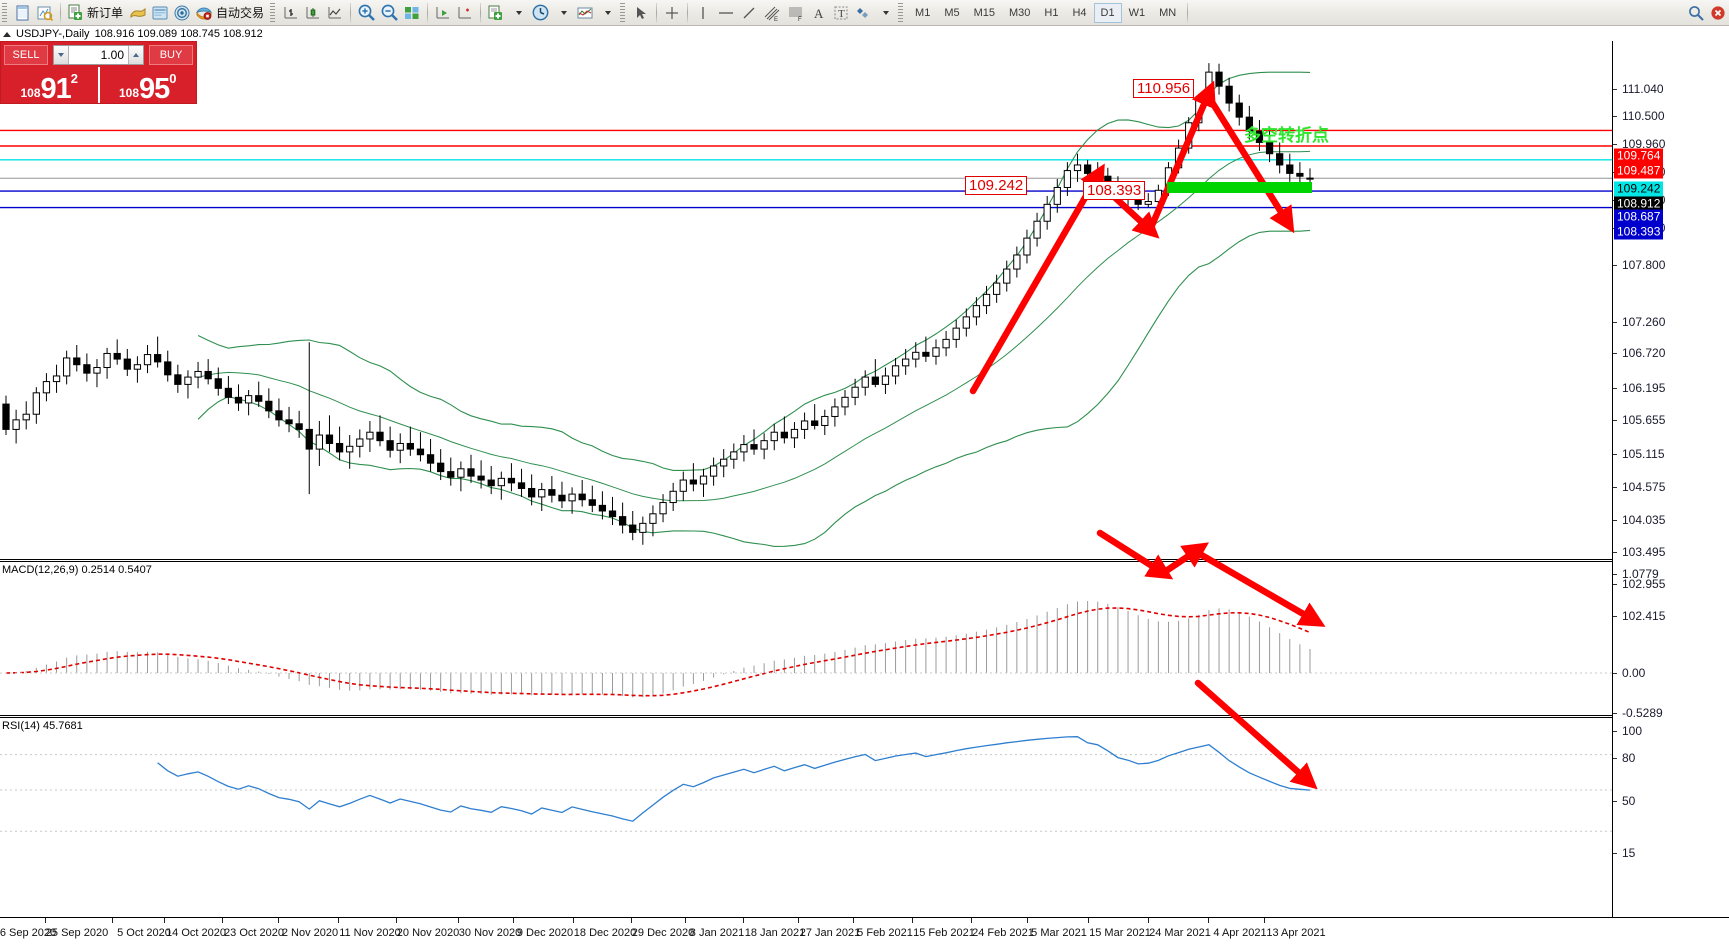  What do you see at coordinates (412, 13) in the screenshot?
I see `chart-tile-icon` at bounding box center [412, 13].